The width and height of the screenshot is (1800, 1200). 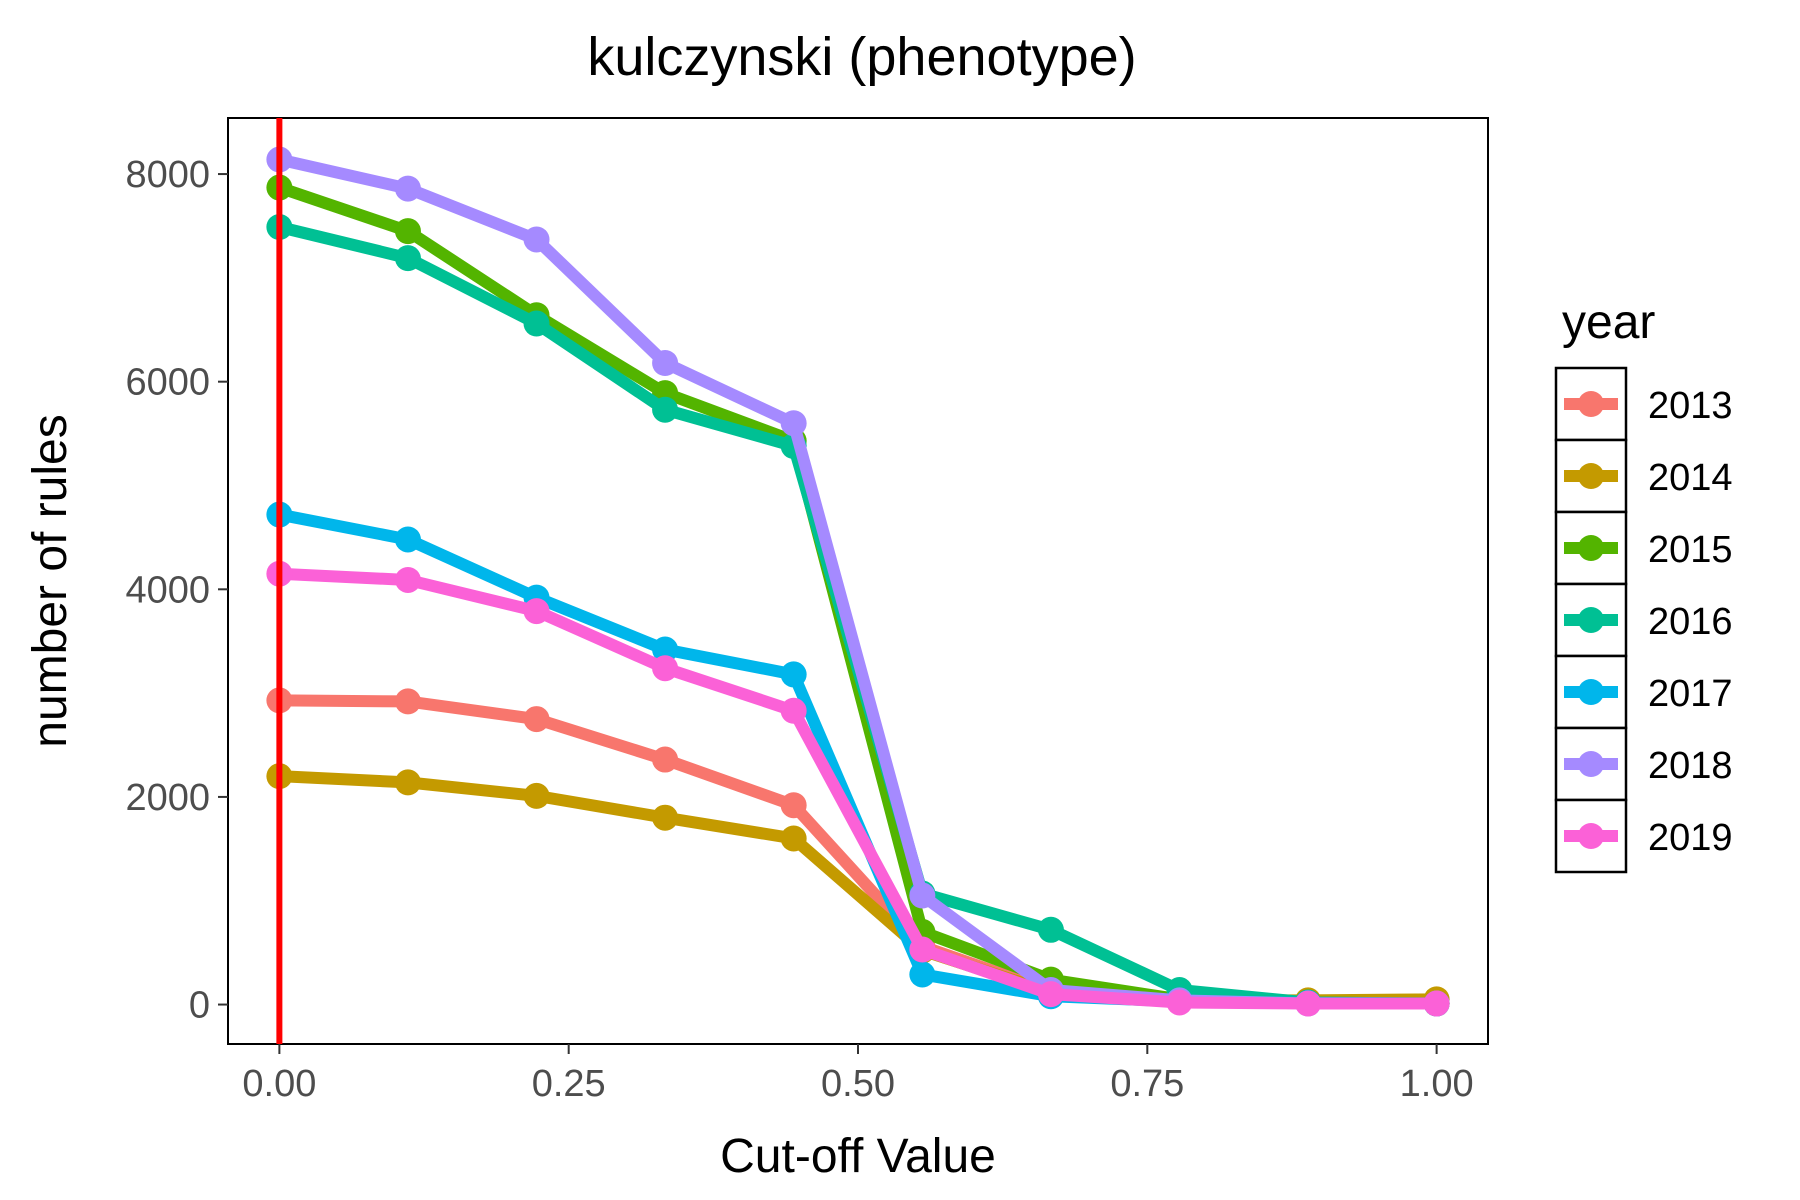 I want to click on x-tick-label: 0.00, so click(x=279, y=1084).